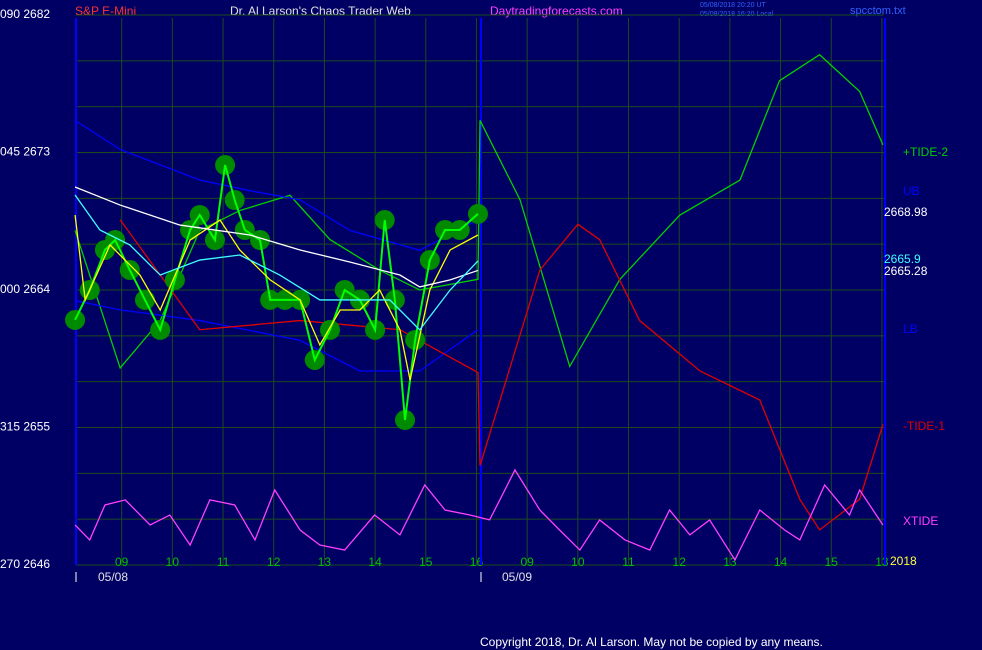 This screenshot has height=650, width=982. What do you see at coordinates (25, 14) in the screenshot?
I see `y-tick-label: 090 2682` at bounding box center [25, 14].